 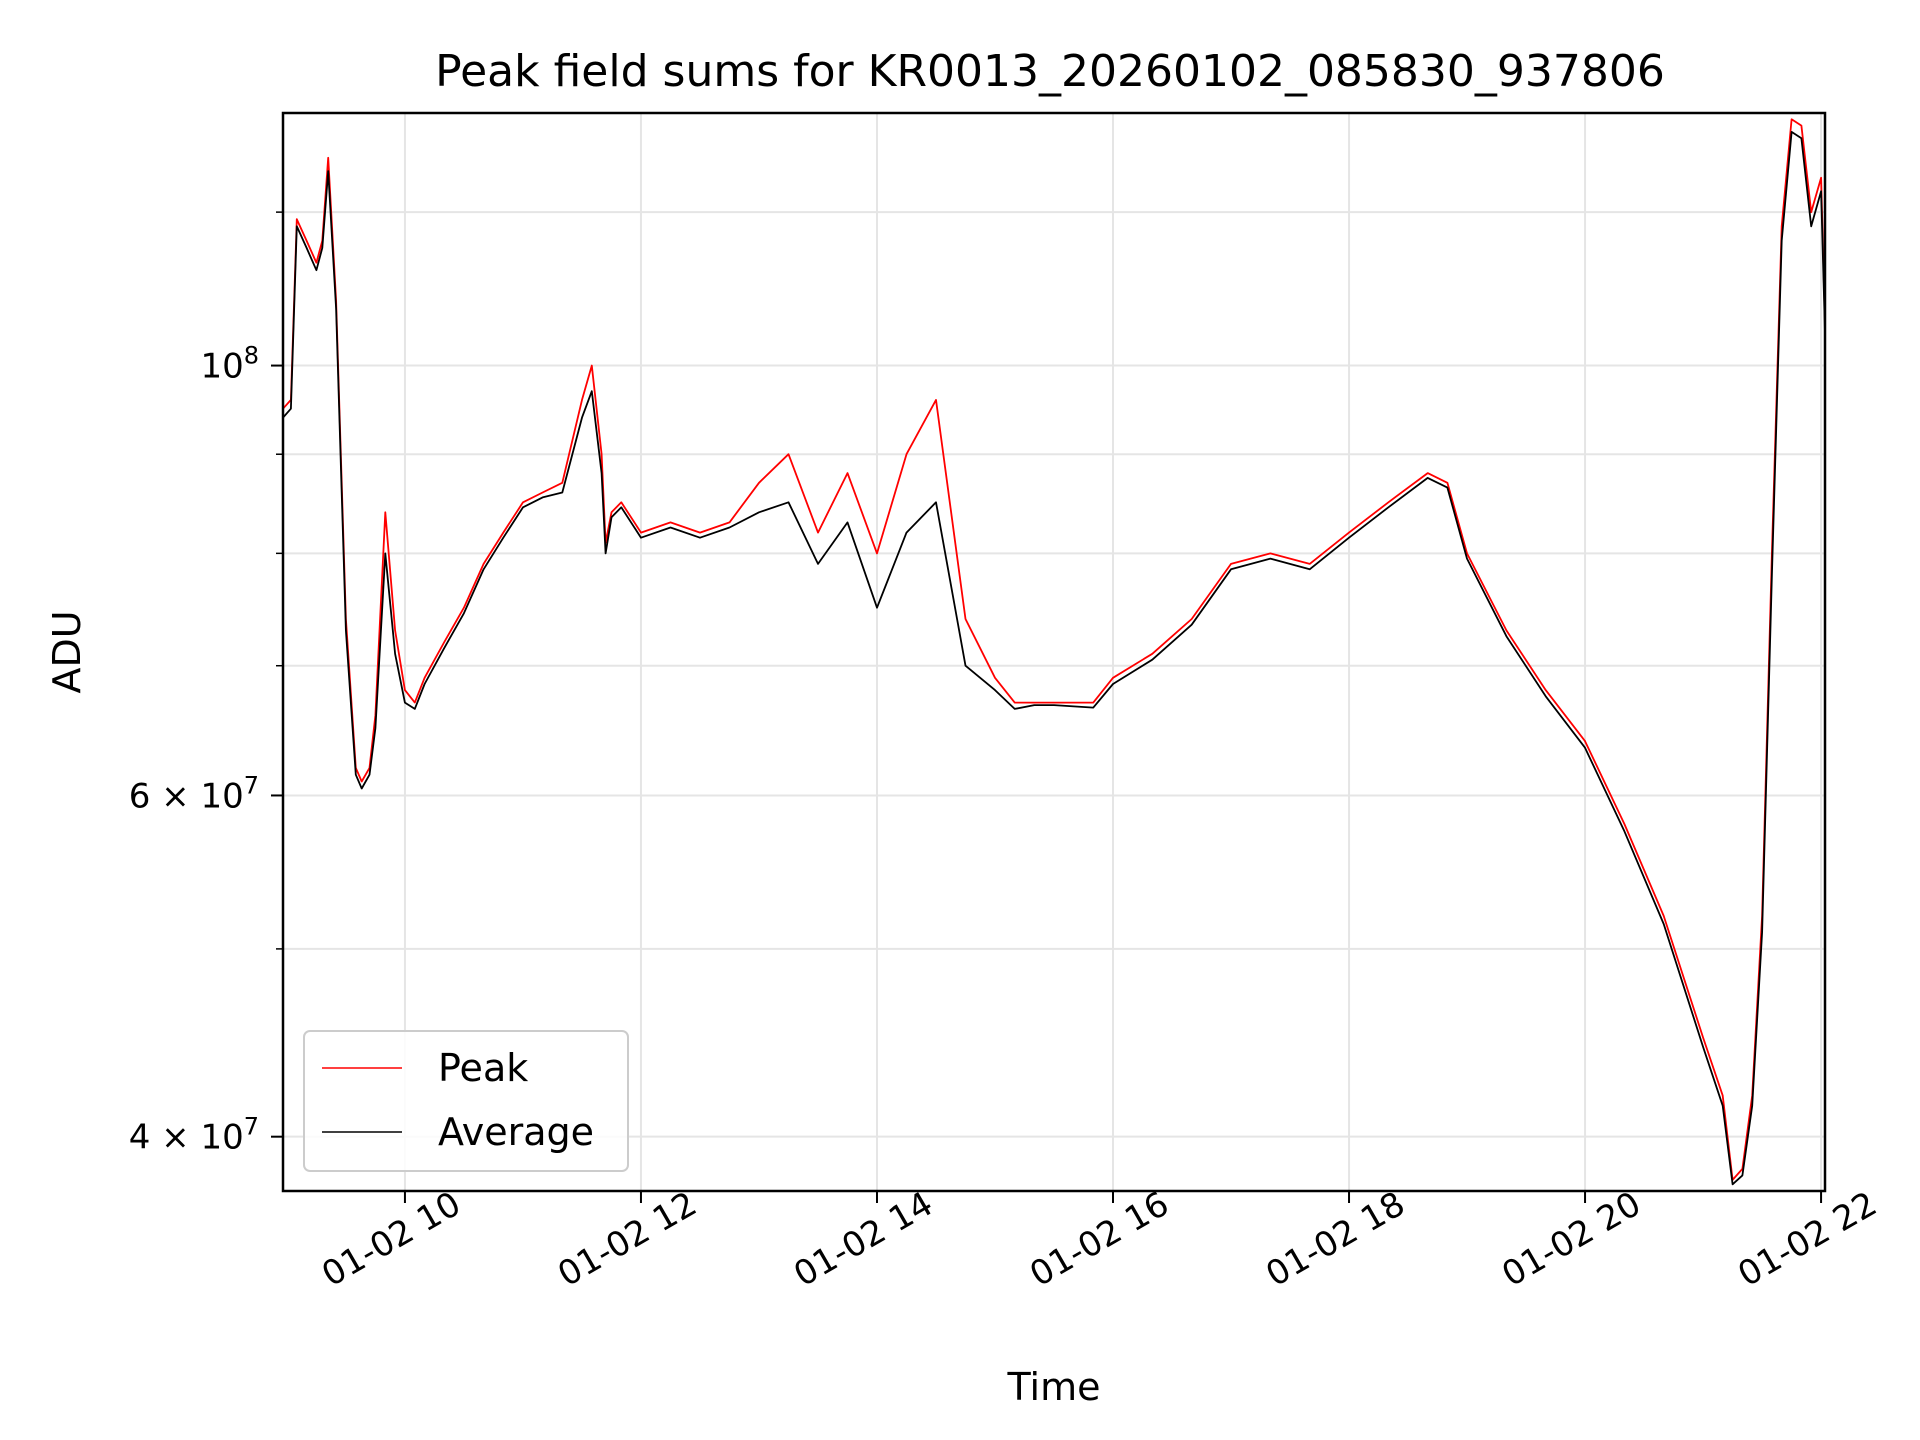 I want to click on y-tick-label: 108, so click(x=229, y=364).